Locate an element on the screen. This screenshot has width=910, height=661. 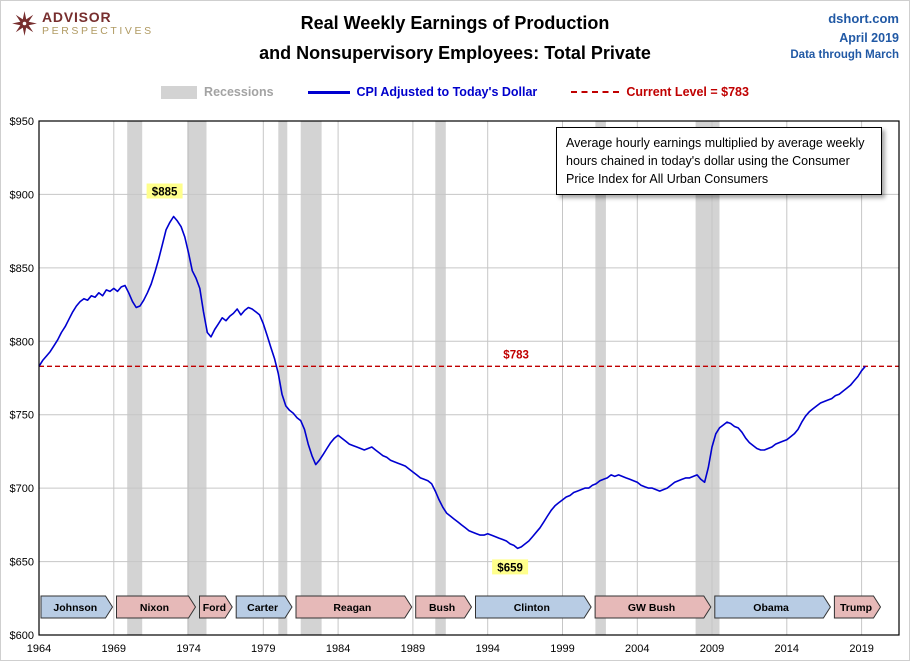
president-label: Clinton is located at coordinates (532, 608).